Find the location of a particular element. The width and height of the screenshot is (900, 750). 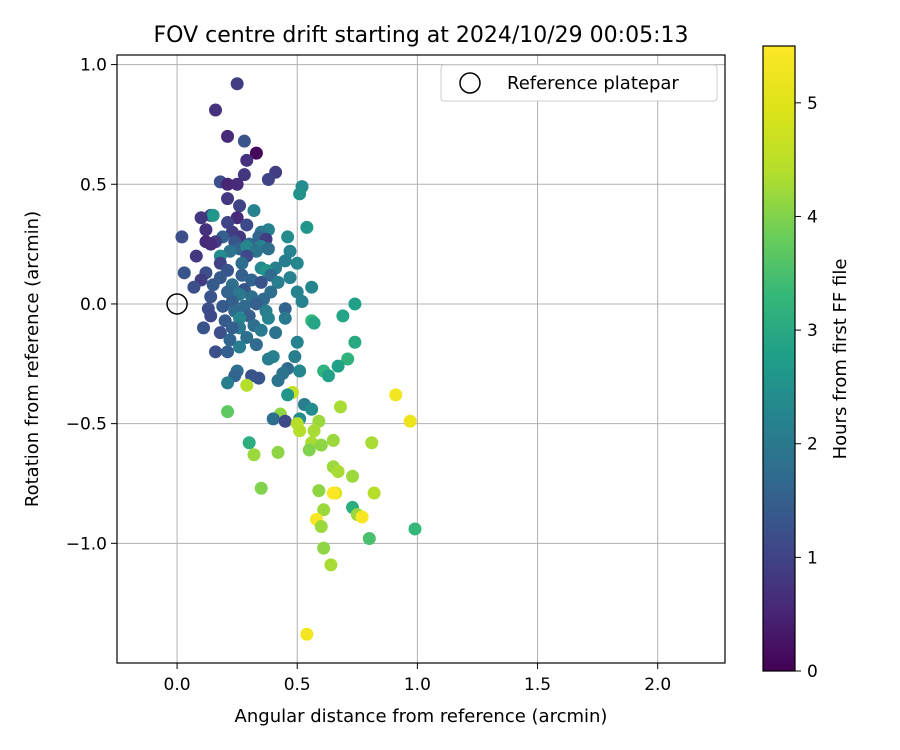

colorbar-label: Hours from first FF file is located at coordinates (840, 359).